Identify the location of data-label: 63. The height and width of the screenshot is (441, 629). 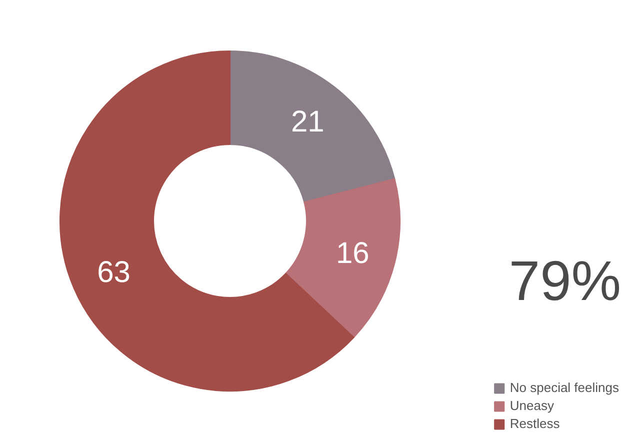
(113, 272).